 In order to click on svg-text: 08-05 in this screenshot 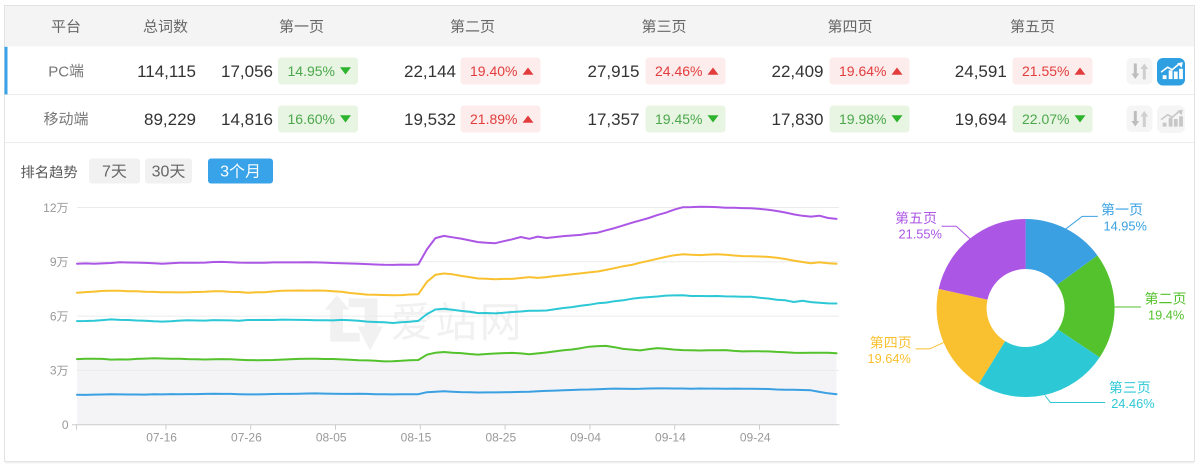, I will do `click(331, 438)`.